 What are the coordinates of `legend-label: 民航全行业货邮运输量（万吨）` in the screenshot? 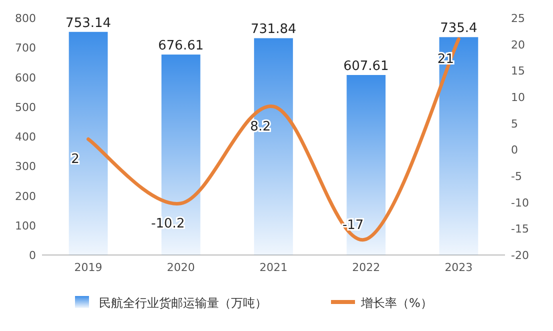 It's located at (183, 303).